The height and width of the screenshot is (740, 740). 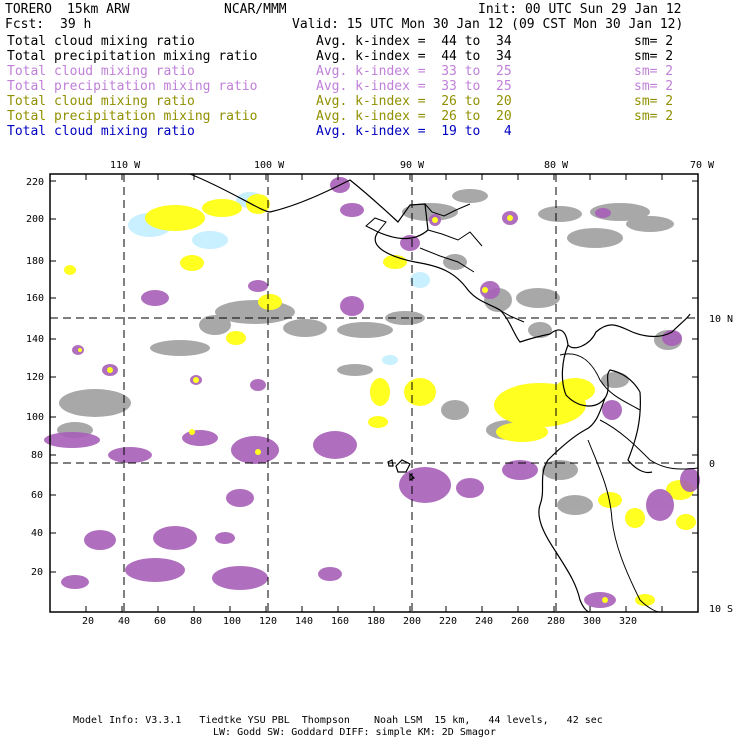 What do you see at coordinates (35, 182) in the screenshot?
I see `y-tick-label: 220` at bounding box center [35, 182].